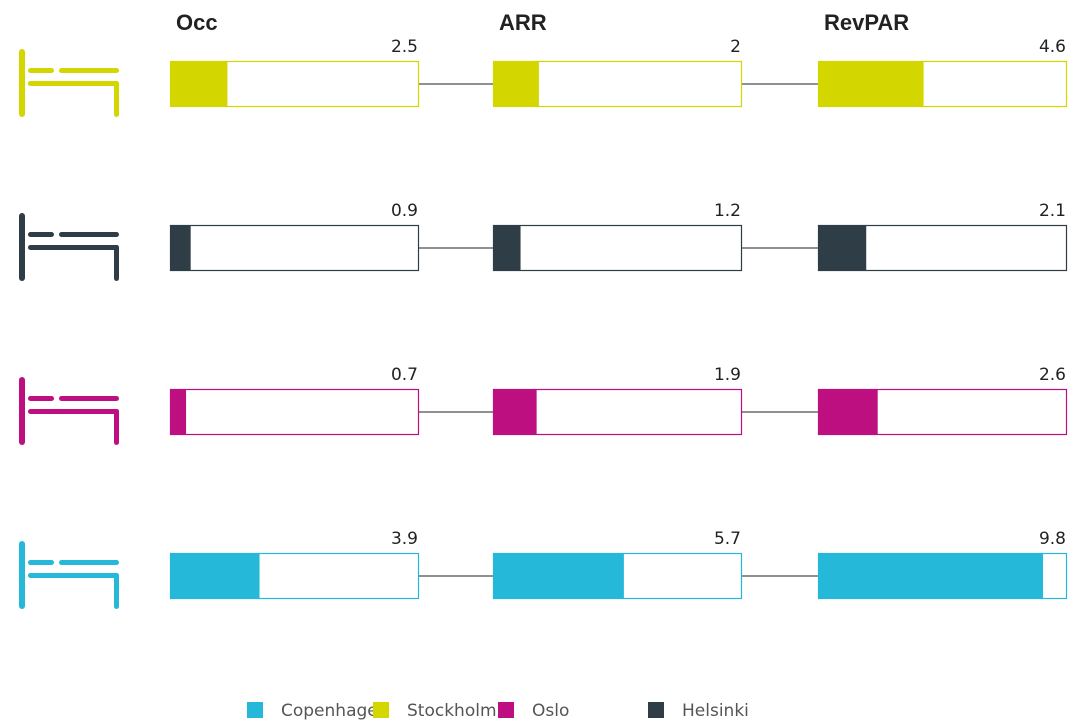 This screenshot has width=1084, height=725. I want to click on value-label: 2, so click(735, 47).